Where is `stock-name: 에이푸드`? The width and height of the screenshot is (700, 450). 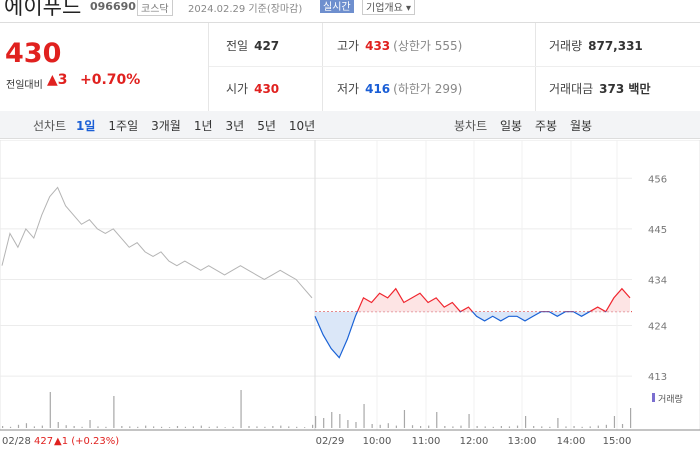
stock-name: 에이푸드 is located at coordinates (43, 9).